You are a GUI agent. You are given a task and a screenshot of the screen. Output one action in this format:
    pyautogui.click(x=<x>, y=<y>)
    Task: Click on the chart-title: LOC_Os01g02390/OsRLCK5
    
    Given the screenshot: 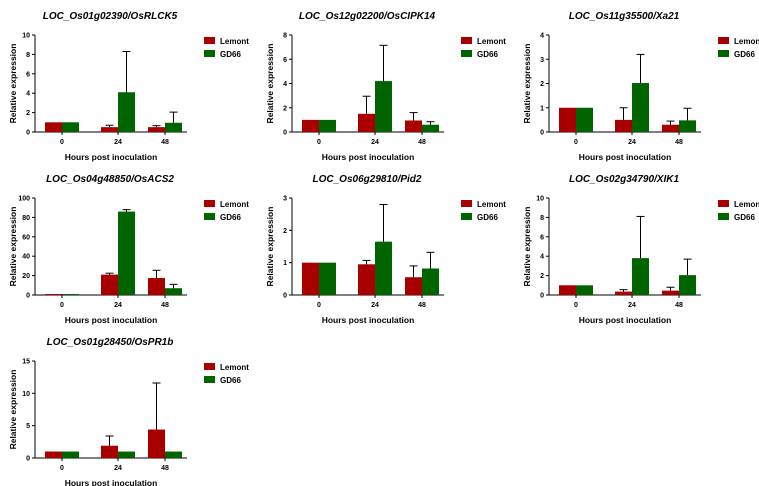 What is the action you would take?
    pyautogui.click(x=110, y=16)
    